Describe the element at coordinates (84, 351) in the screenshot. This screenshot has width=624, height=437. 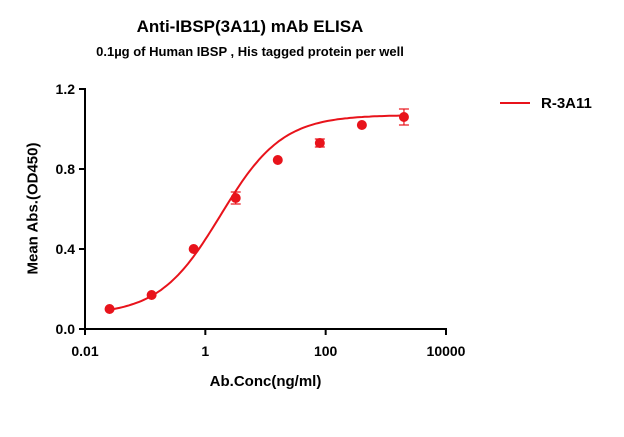
I see `x-tick-label: 0.01` at that location.